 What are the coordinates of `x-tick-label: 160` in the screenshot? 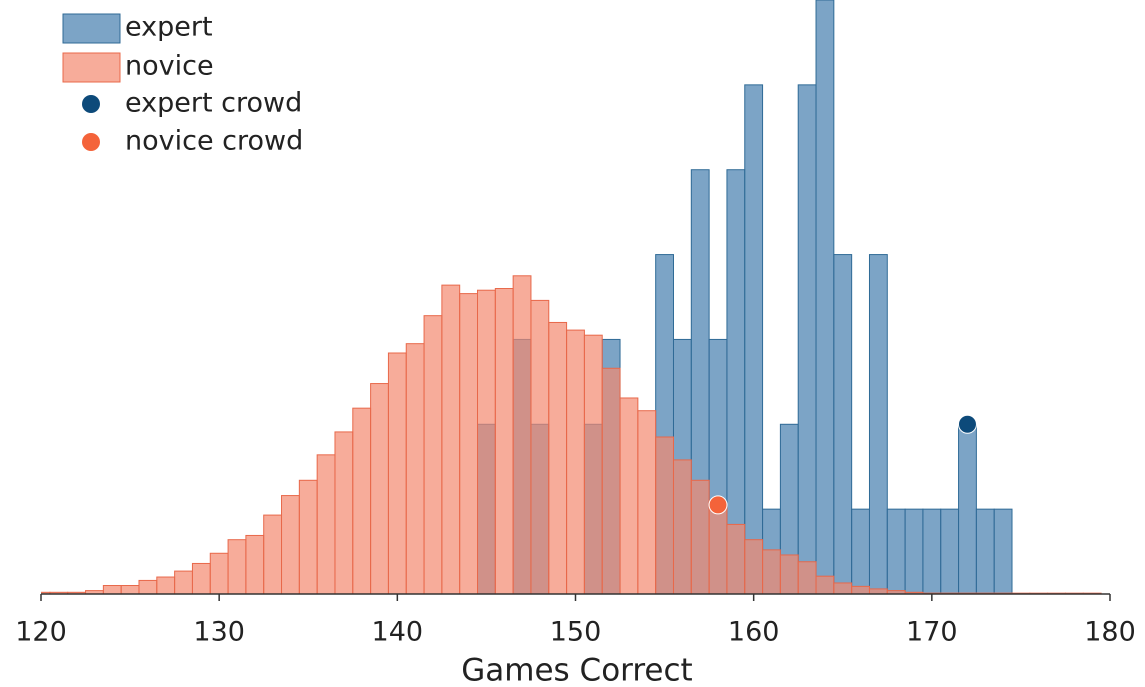 It's located at (754, 632).